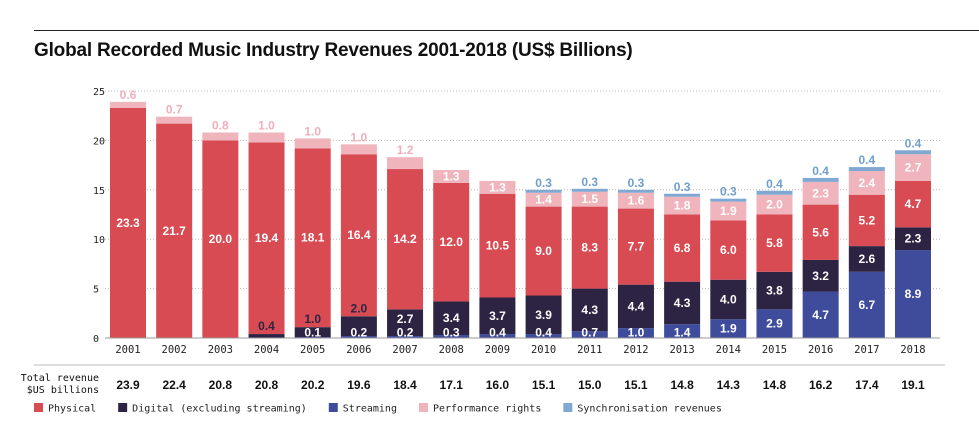 Image resolution: width=979 pixels, height=441 pixels. I want to click on top-rule, so click(506, 30).